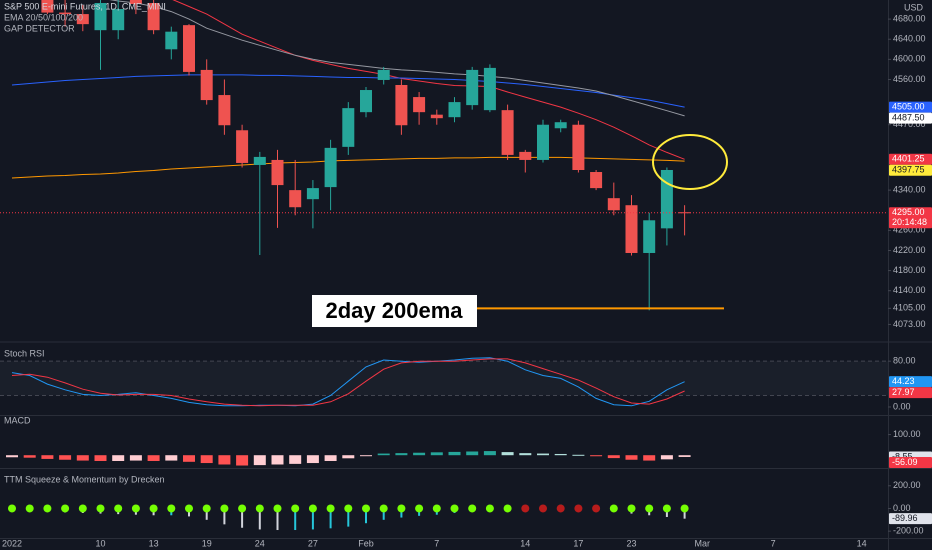 Image resolution: width=932 pixels, height=550 pixels. What do you see at coordinates (907, 434) in the screenshot?
I see `y-tick-label: 100.00` at bounding box center [907, 434].